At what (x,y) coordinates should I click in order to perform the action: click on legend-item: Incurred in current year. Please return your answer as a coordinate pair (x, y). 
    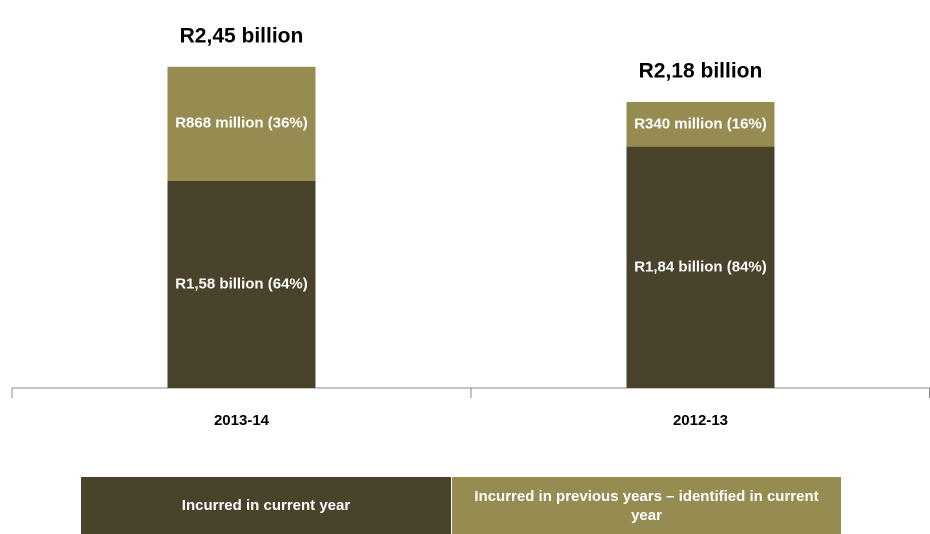
    Looking at the image, I should click on (266, 505).